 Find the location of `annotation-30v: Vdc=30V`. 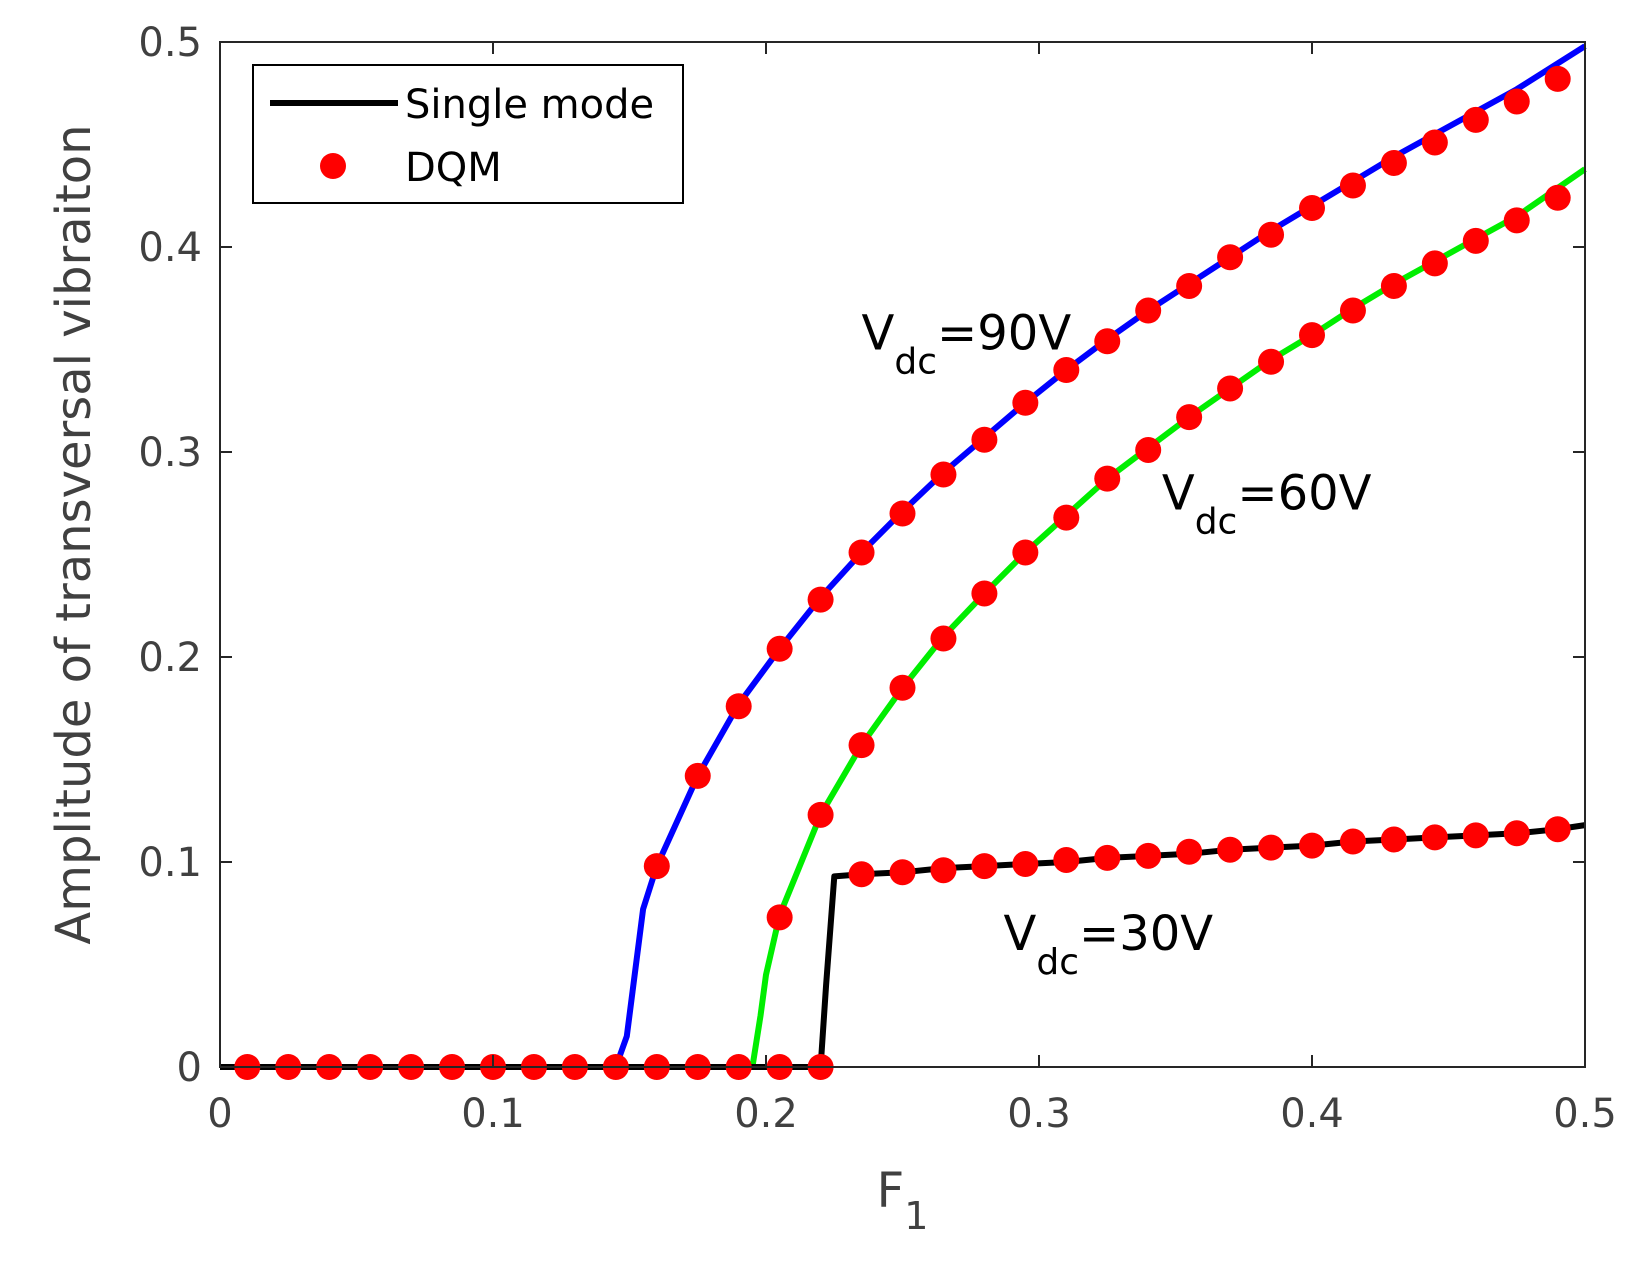

annotation-30v: Vdc=30V is located at coordinates (1109, 944).